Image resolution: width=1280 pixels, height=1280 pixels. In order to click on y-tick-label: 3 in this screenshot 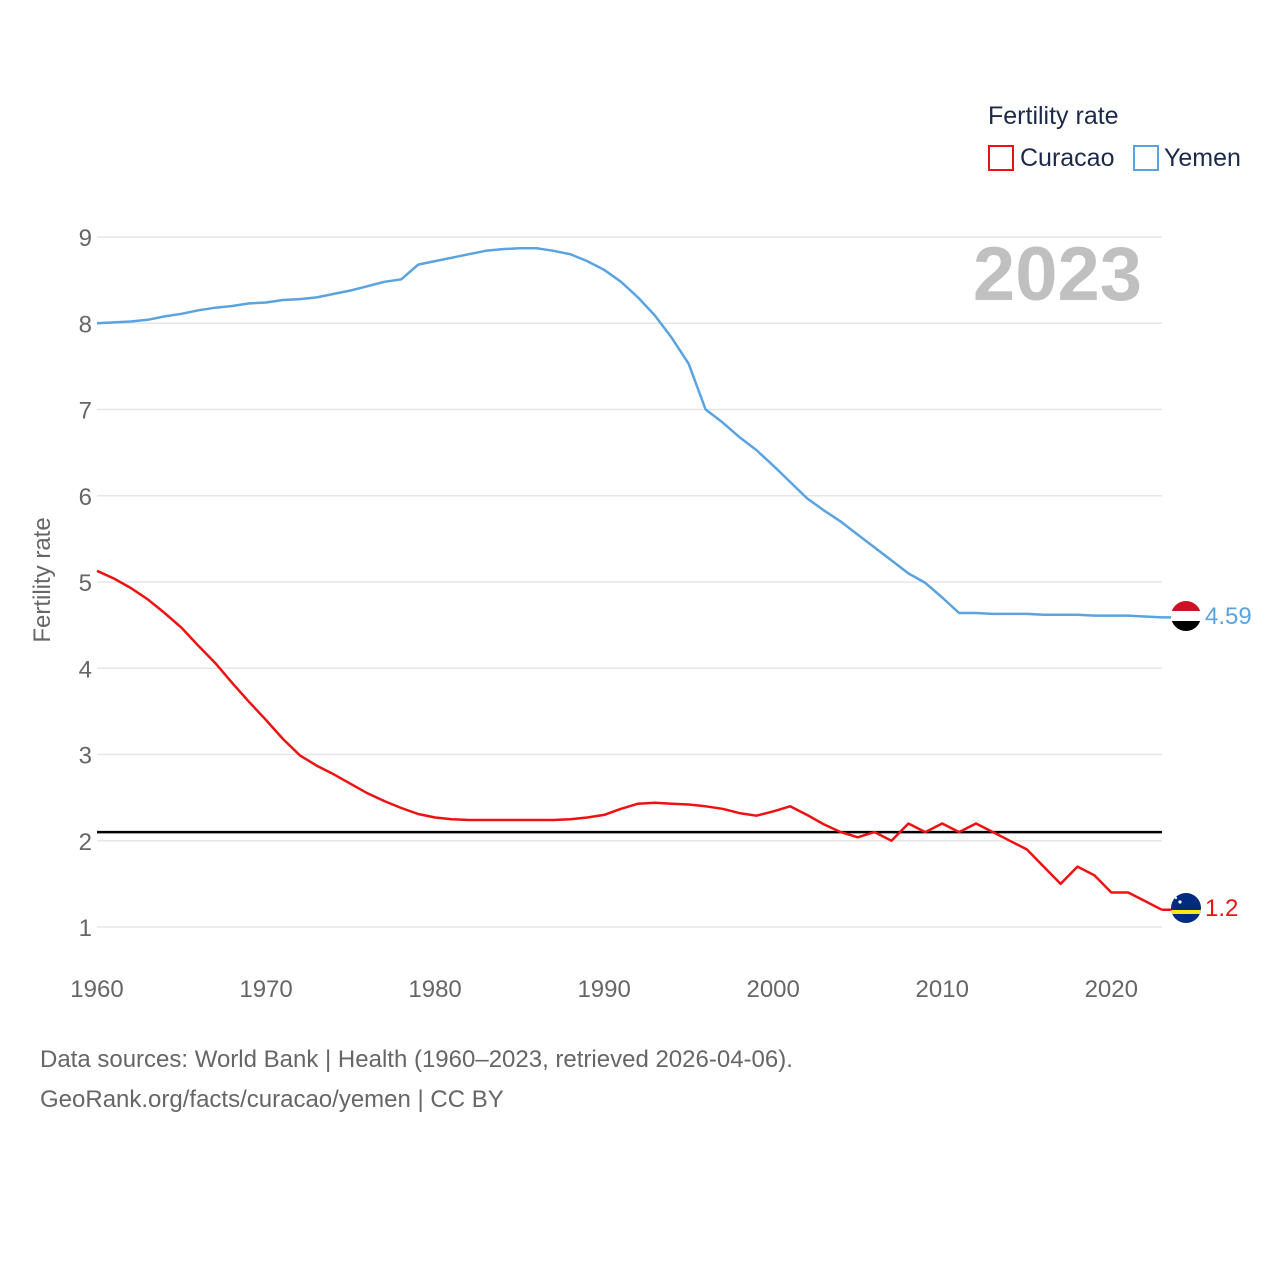, I will do `click(85, 756)`.